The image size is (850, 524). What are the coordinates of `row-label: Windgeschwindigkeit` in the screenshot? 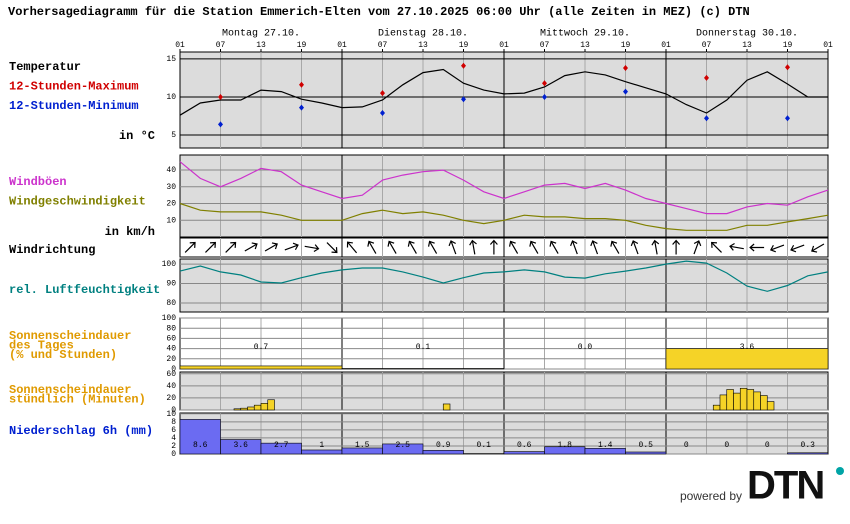 It's located at (77, 202).